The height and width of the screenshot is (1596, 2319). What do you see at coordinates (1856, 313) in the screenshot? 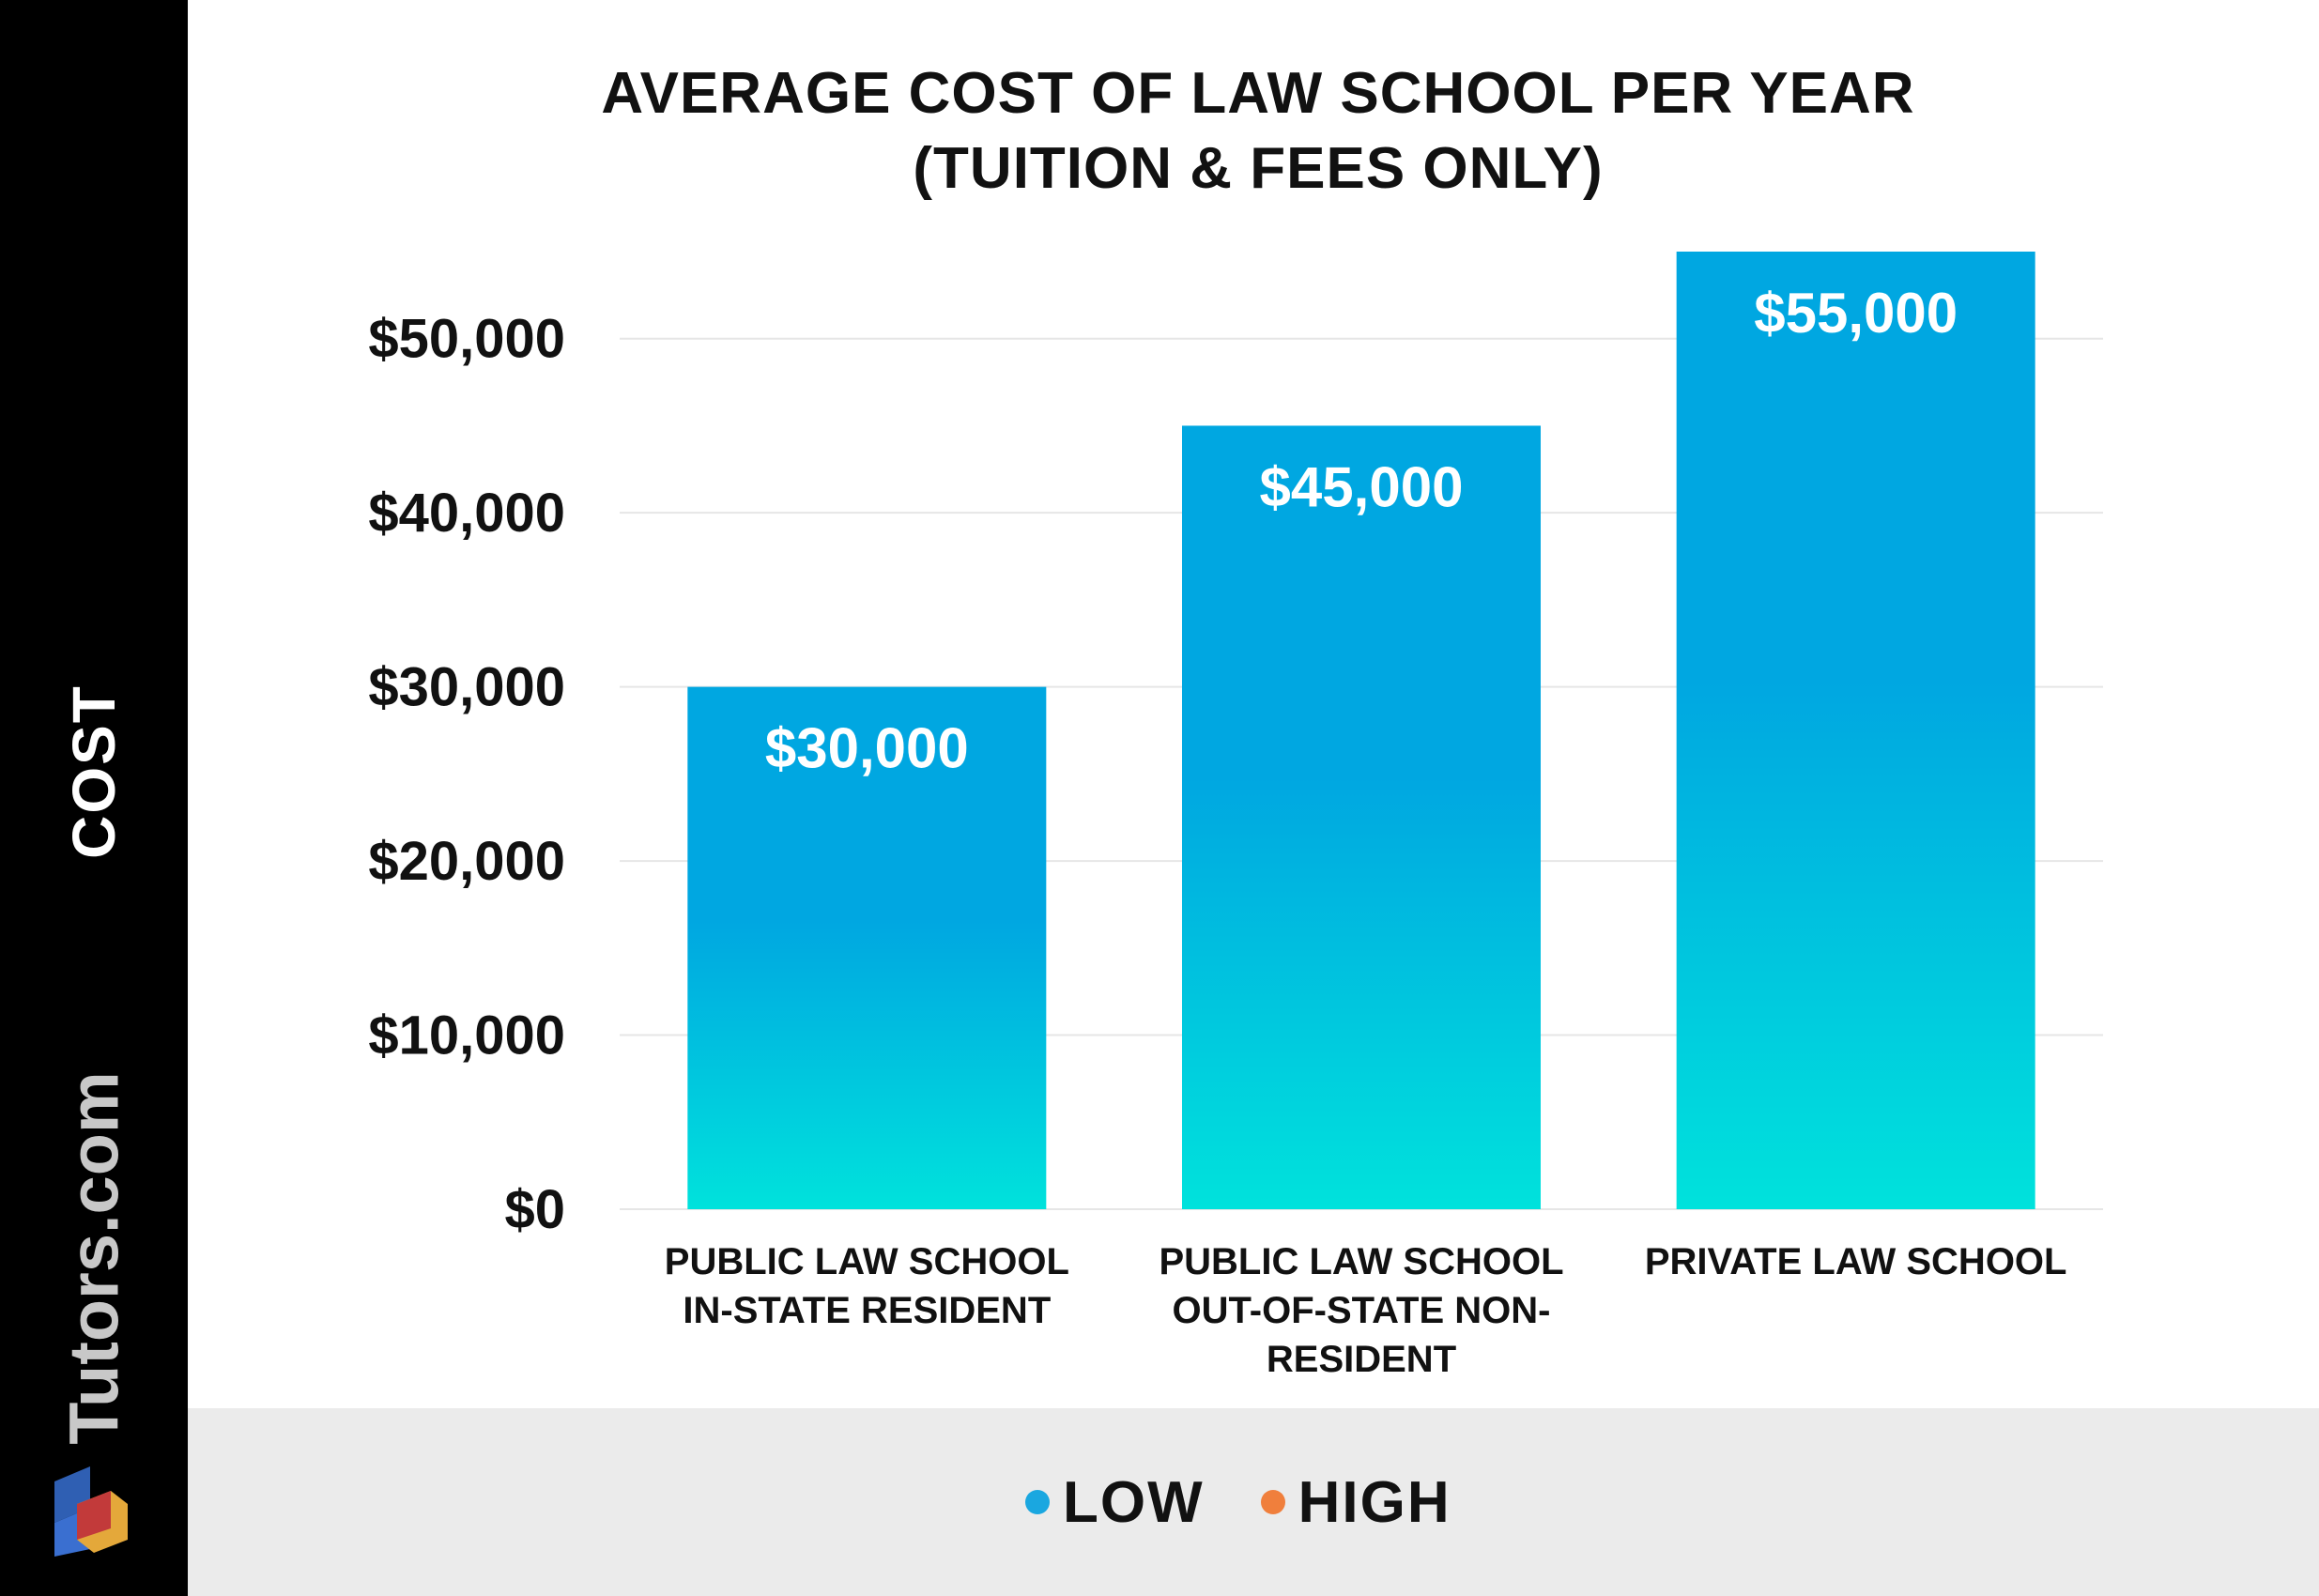
I see `bar-value-label: $55,000` at bounding box center [1856, 313].